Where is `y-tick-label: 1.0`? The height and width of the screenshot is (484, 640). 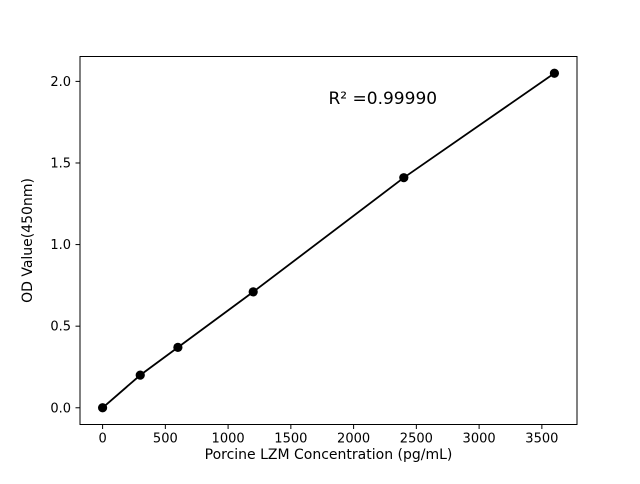 y-tick-label: 1.0 is located at coordinates (60, 245).